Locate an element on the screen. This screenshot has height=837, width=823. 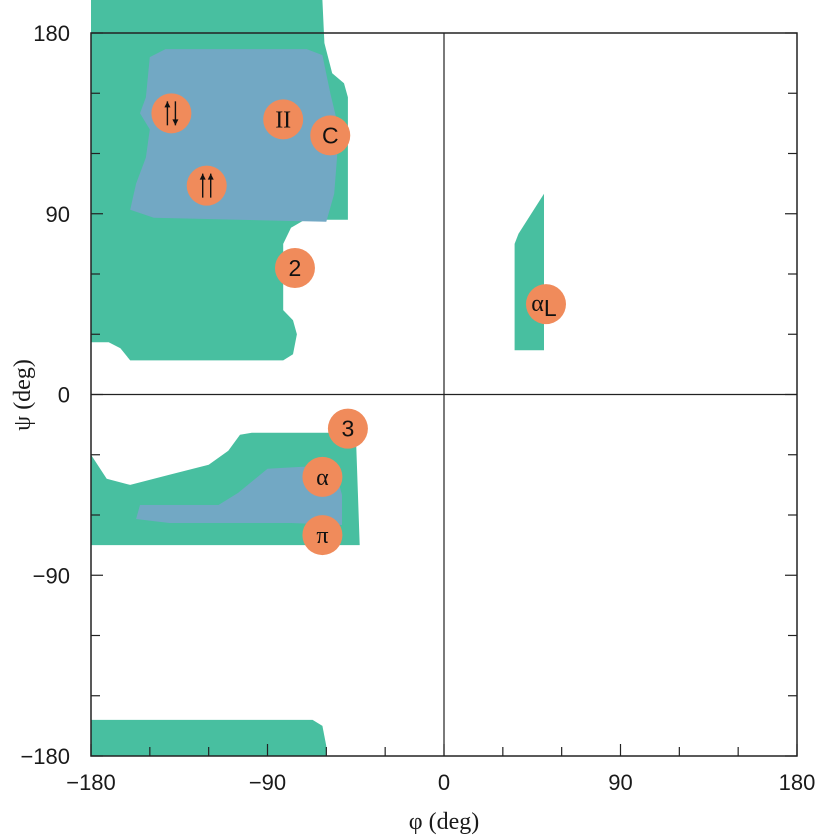
marker-6: 3 is located at coordinates (347, 428).